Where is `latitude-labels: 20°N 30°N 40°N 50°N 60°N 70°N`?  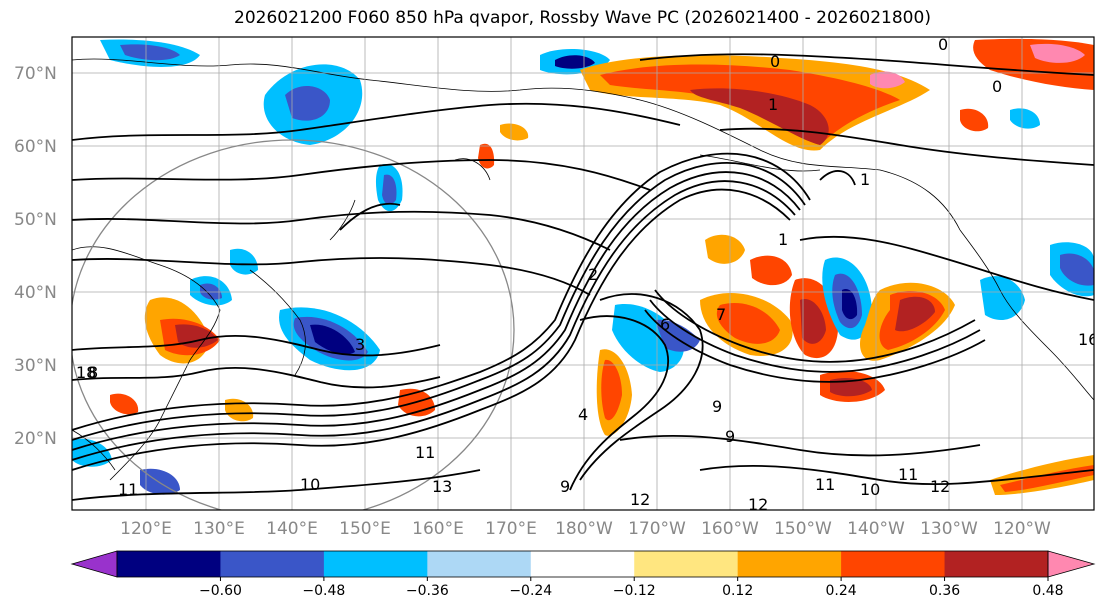
latitude-labels: 20°N 30°N 40°N 50°N 60°N 70°N is located at coordinates (35, 256).